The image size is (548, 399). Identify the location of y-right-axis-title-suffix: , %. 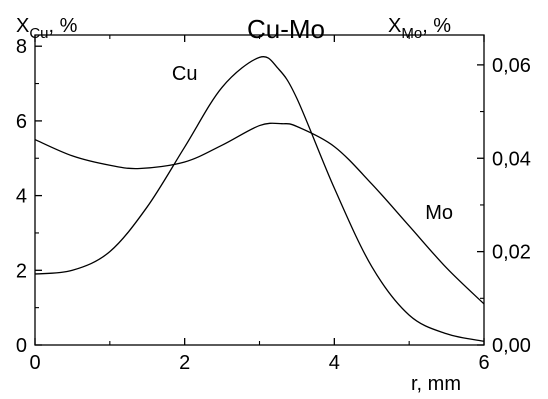
(436, 26).